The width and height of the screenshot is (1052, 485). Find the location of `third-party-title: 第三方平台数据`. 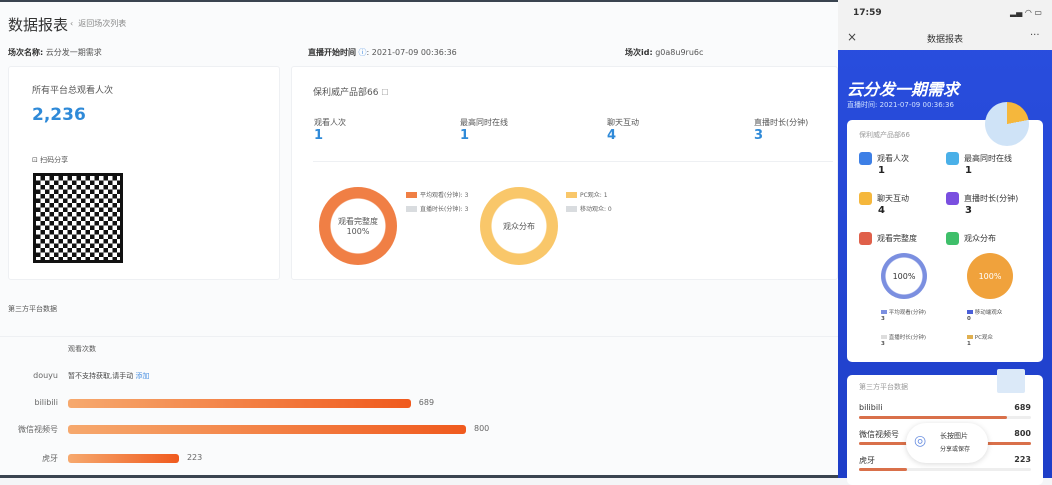

third-party-title: 第三方平台数据 is located at coordinates (32, 309).